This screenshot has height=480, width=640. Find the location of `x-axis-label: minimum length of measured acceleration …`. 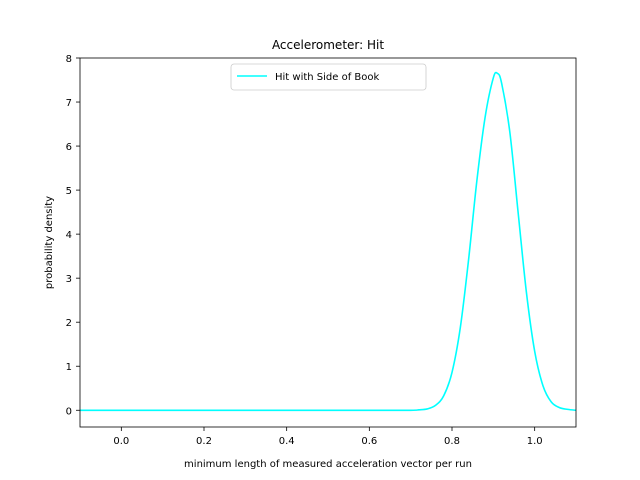

x-axis-label: minimum length of measured acceleration … is located at coordinates (328, 464).